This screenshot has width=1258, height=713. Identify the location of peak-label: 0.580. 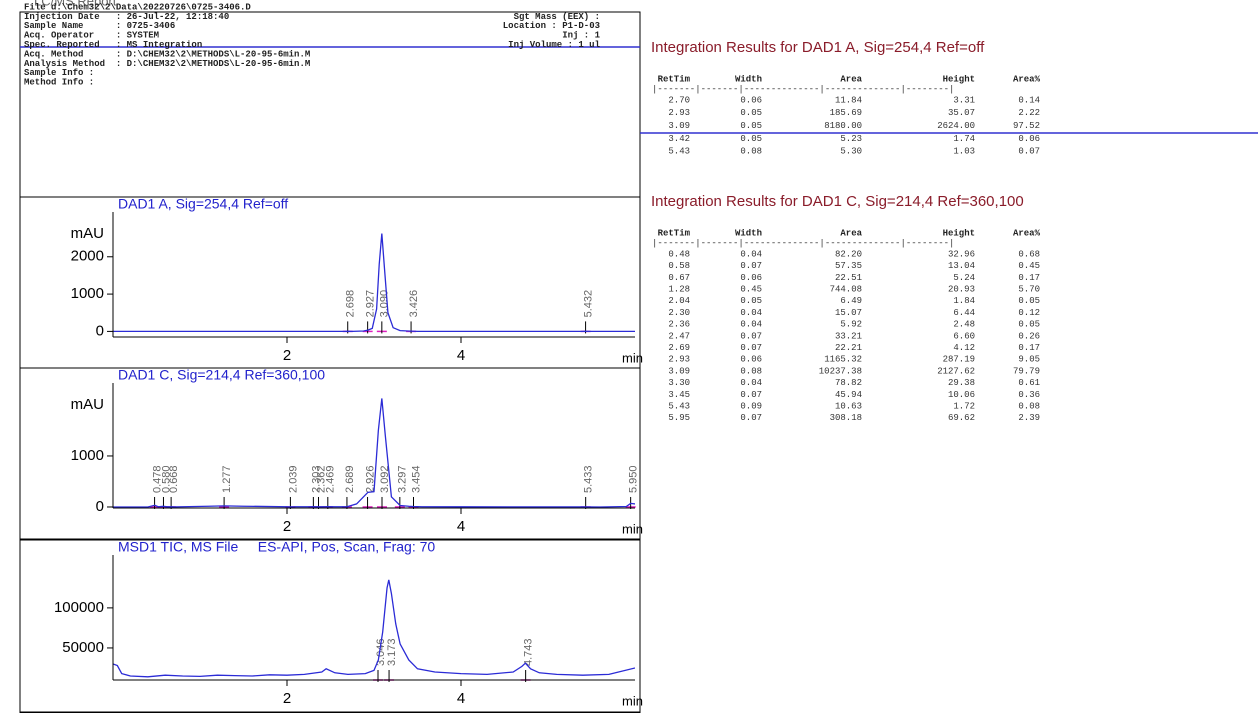
(166, 479).